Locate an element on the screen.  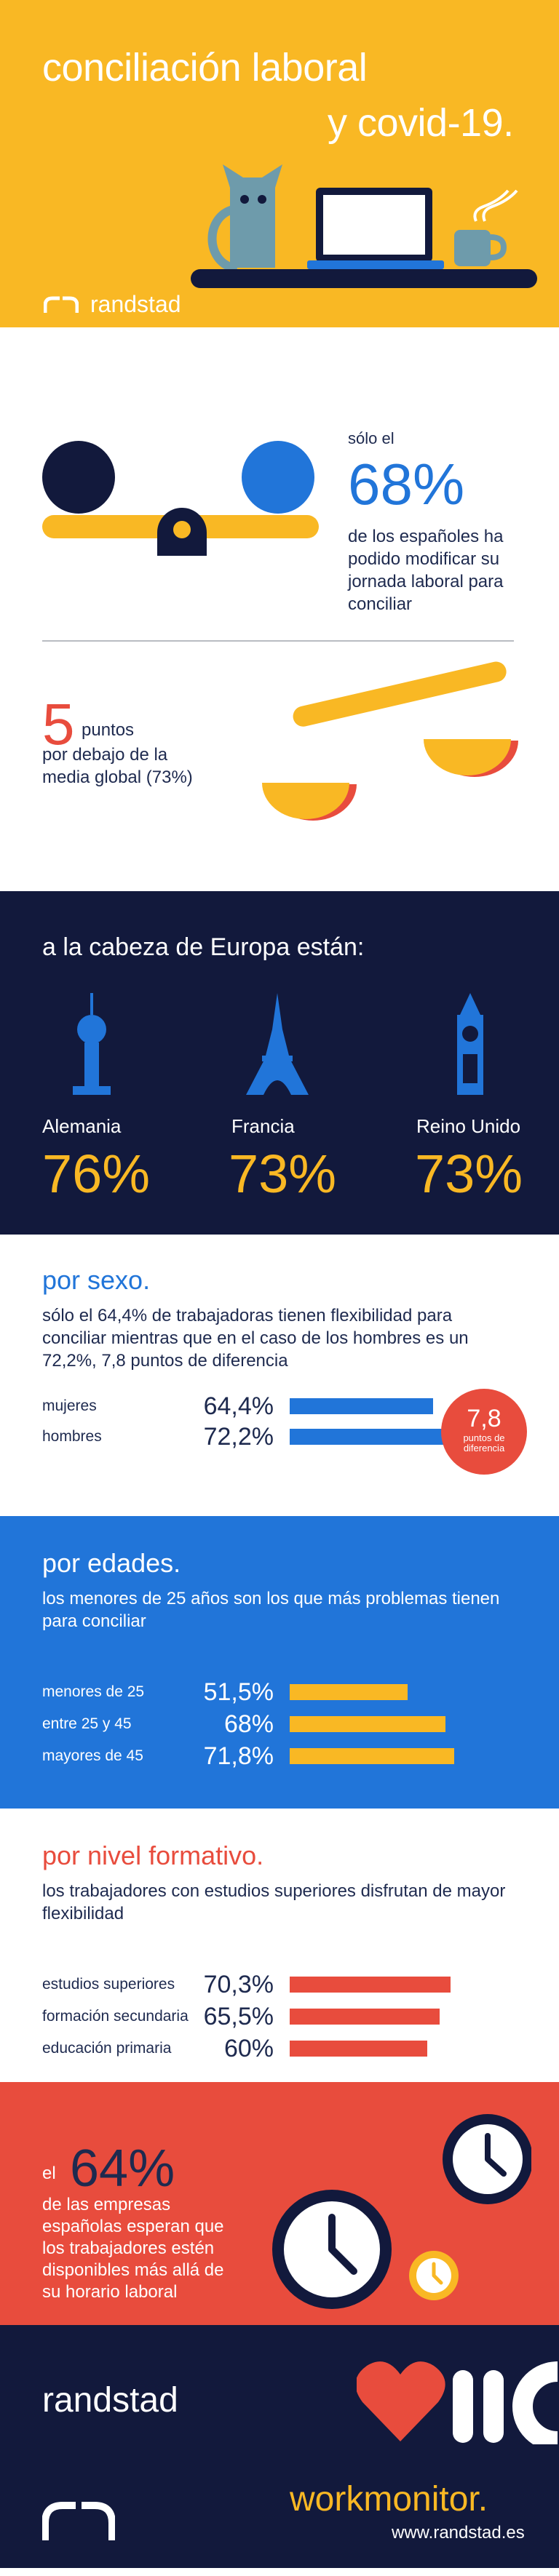
berlin-tv-tower-icon is located at coordinates (92, 1044).